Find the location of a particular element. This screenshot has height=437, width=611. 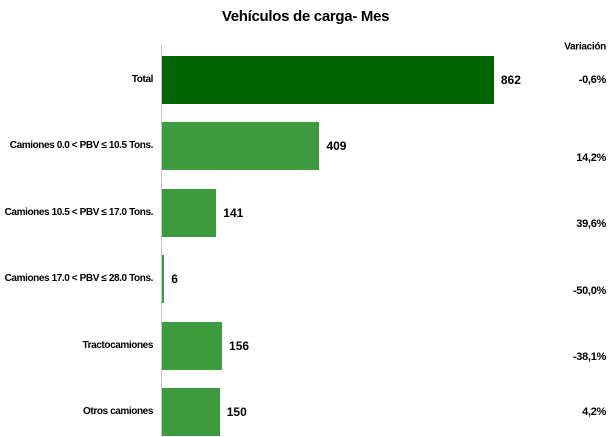

category-label: Tractocamiones is located at coordinates (117, 345).